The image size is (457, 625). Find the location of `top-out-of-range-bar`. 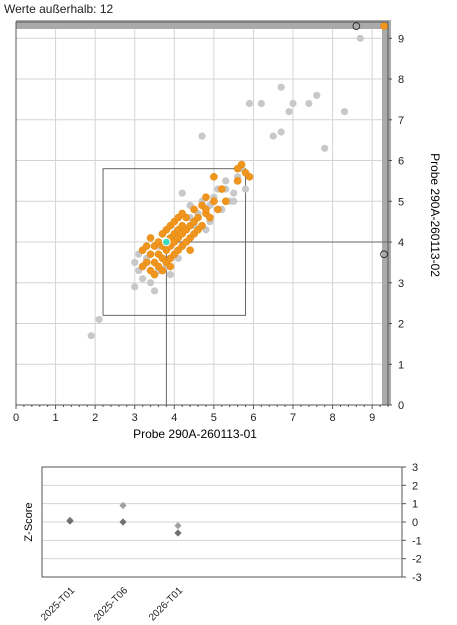

top-out-of-range-bar is located at coordinates (203, 24).